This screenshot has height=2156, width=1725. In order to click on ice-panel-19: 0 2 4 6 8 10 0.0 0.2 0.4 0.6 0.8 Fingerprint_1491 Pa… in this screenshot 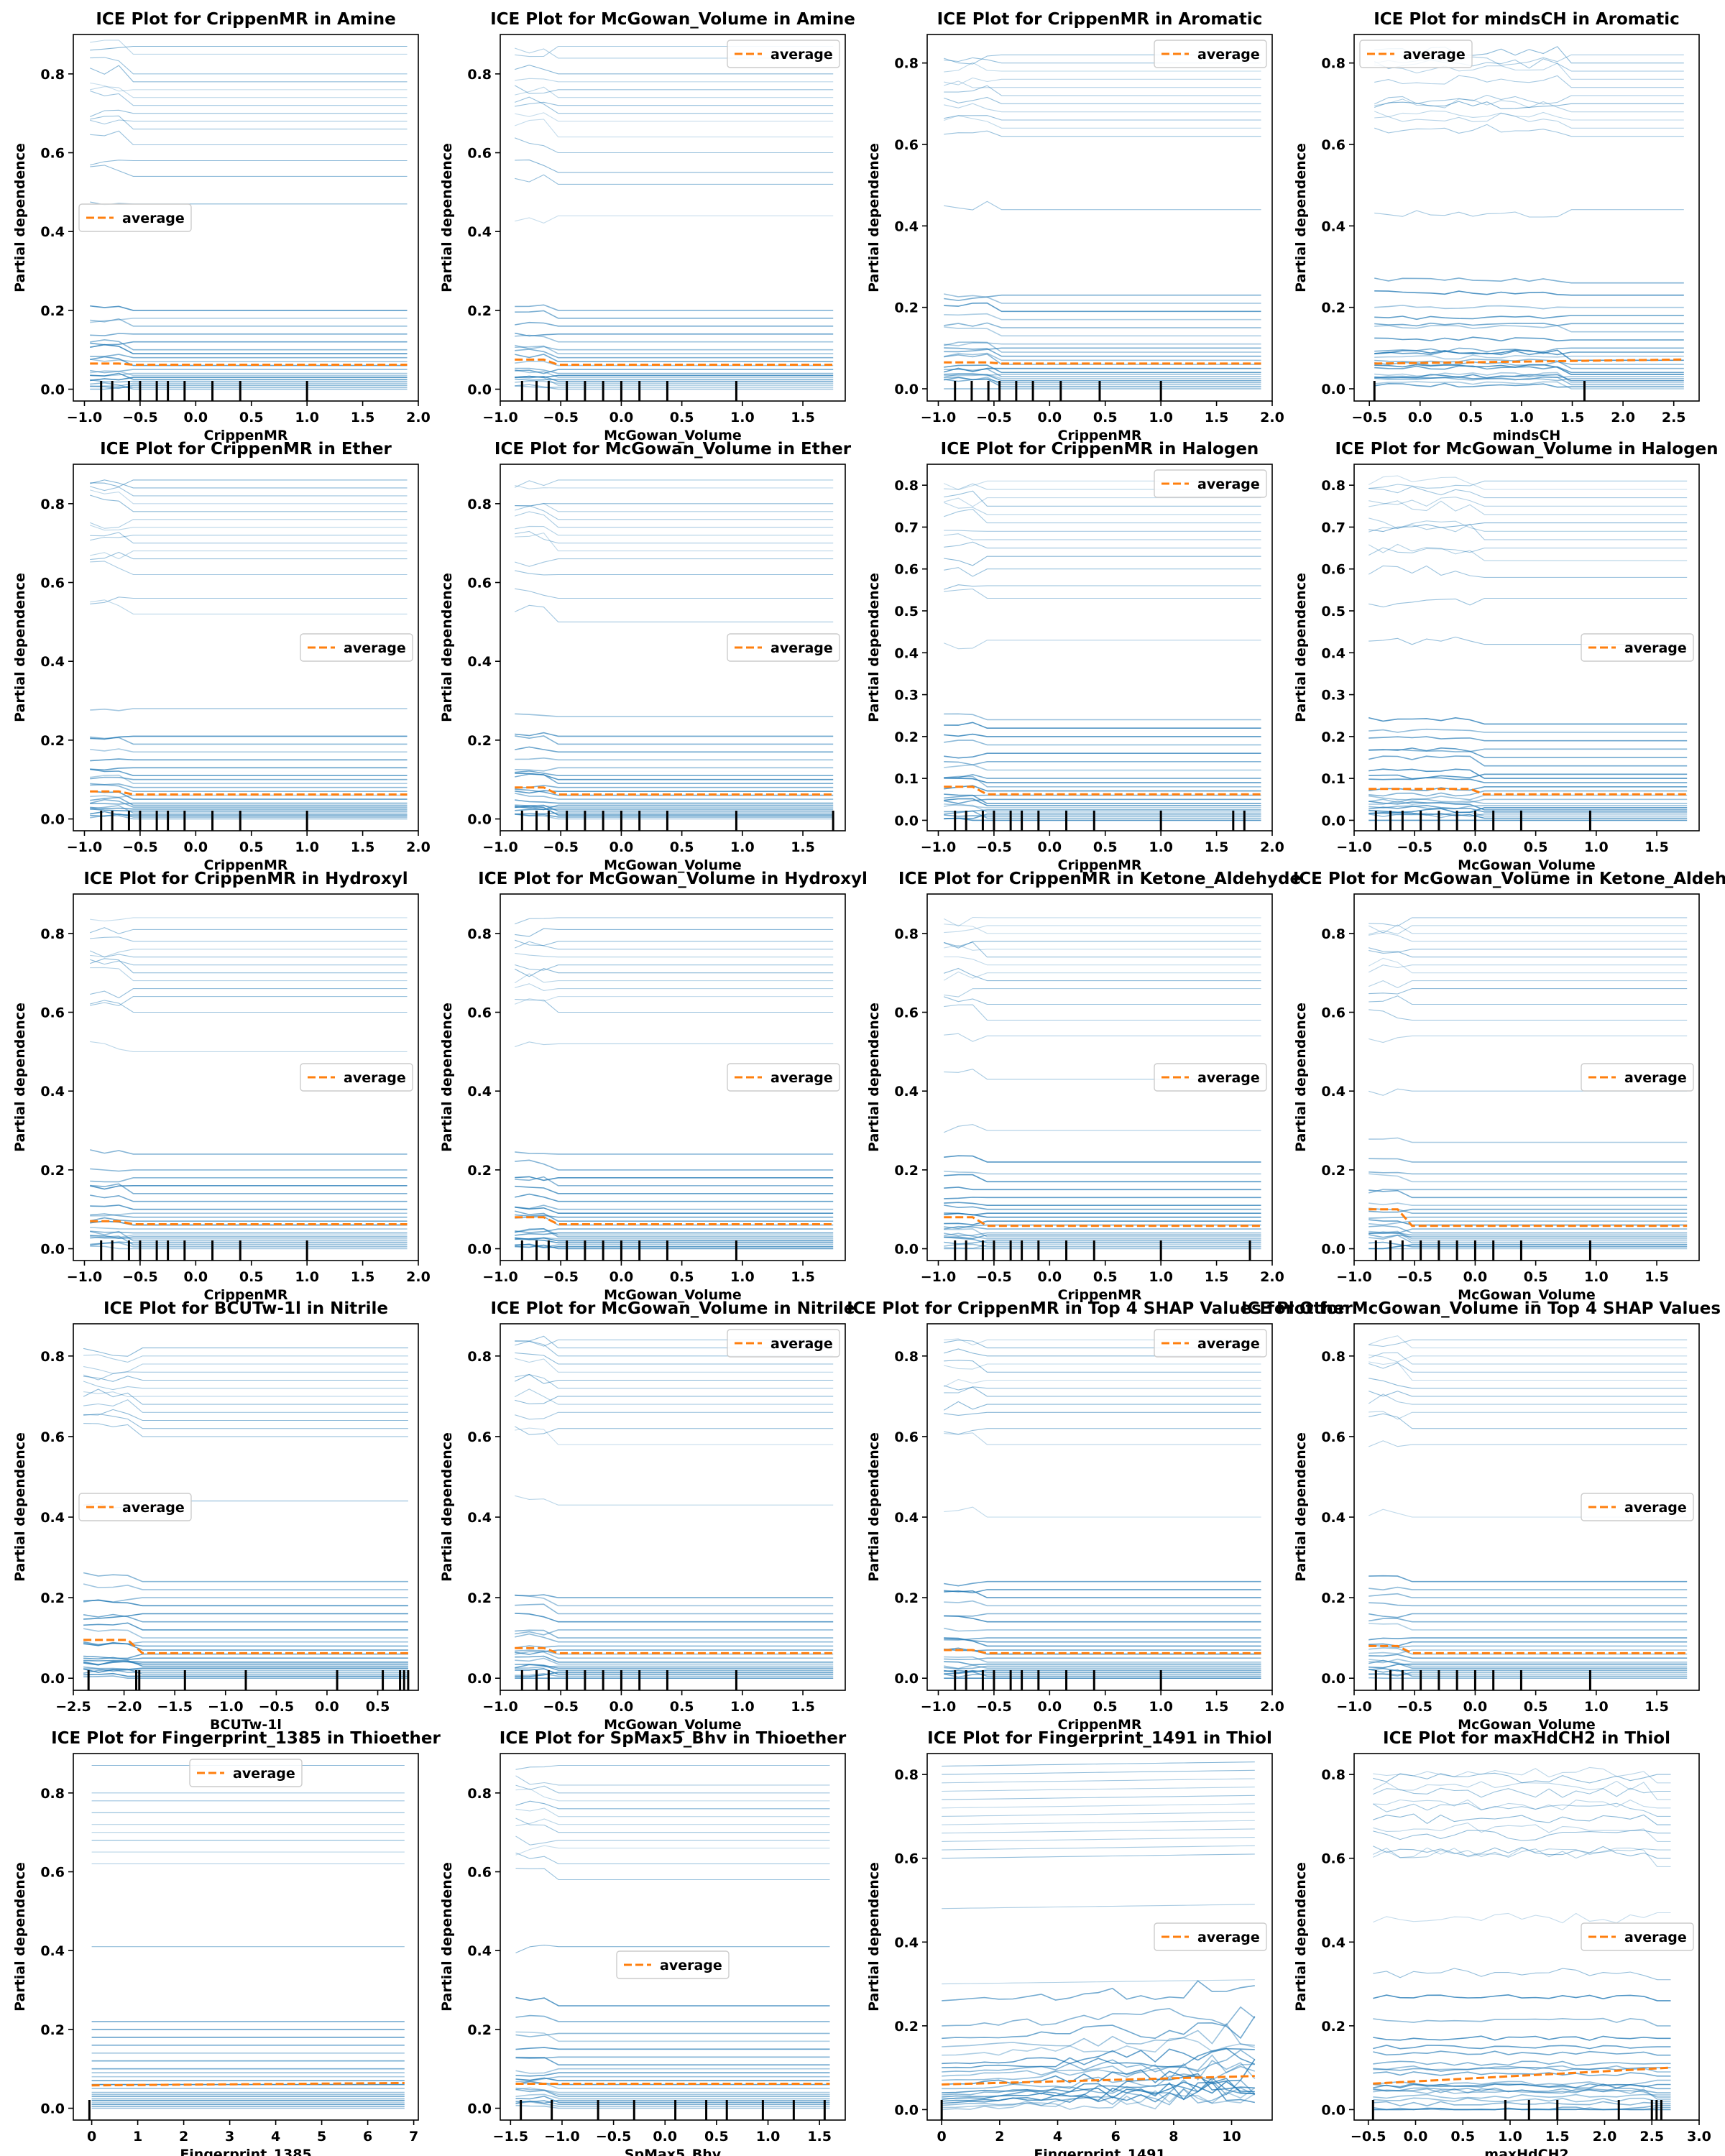, I will do `click(1069, 1943)`.